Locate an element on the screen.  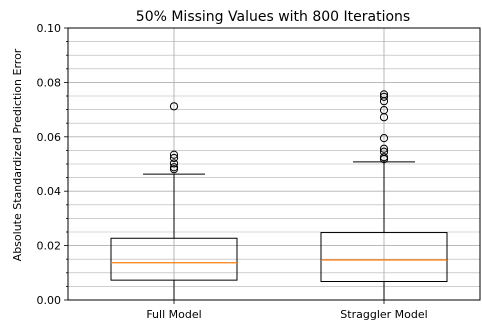
y-tick-label: 0.02 is located at coordinates (49, 246).